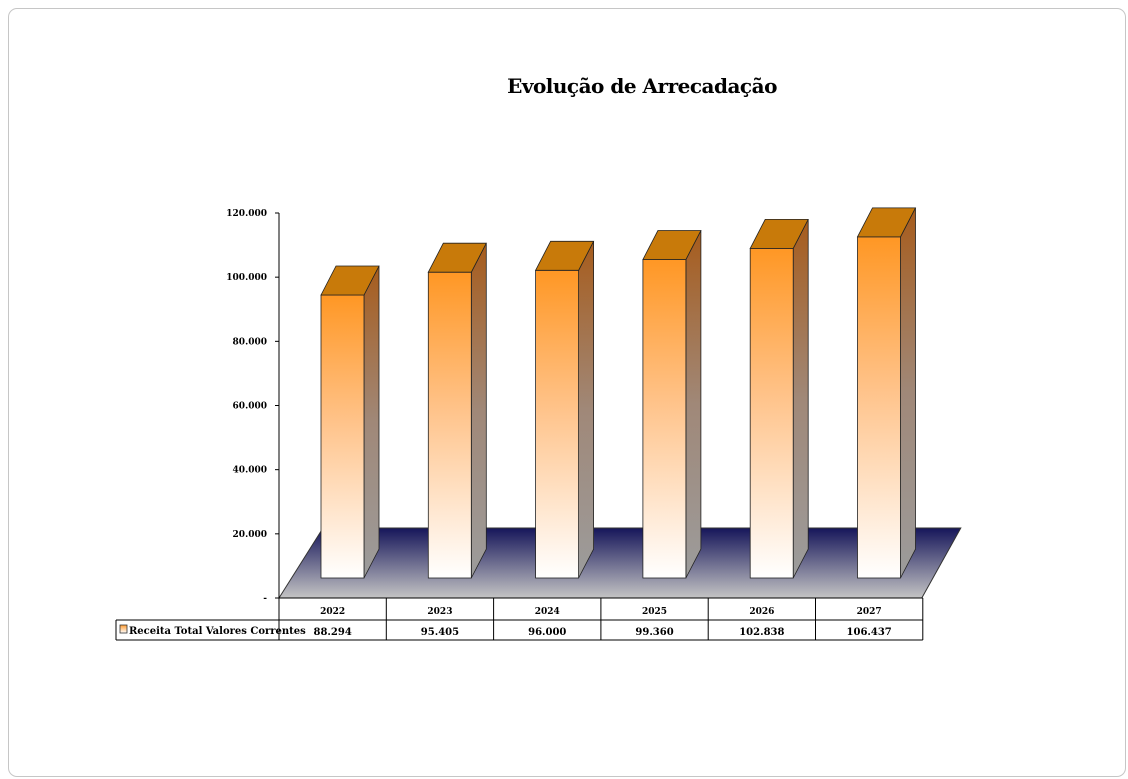  Describe the element at coordinates (250, 471) in the screenshot. I see `y-tick-label: 40.000` at that location.